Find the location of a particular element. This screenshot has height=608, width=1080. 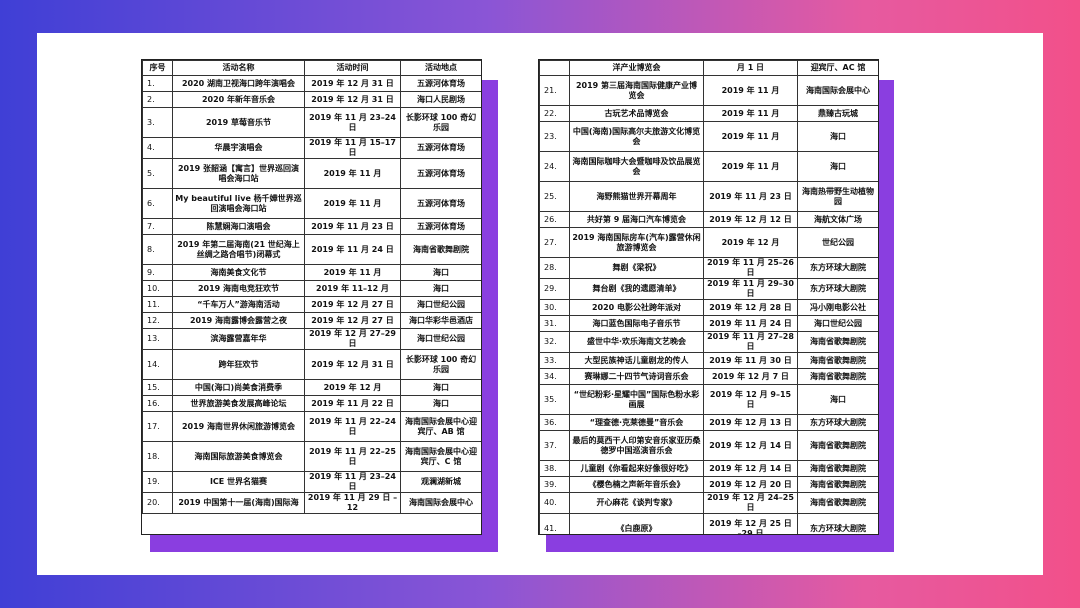

event-name-cell: 儿童剧《你看起来好像很好吃》 is located at coordinates (636, 468).